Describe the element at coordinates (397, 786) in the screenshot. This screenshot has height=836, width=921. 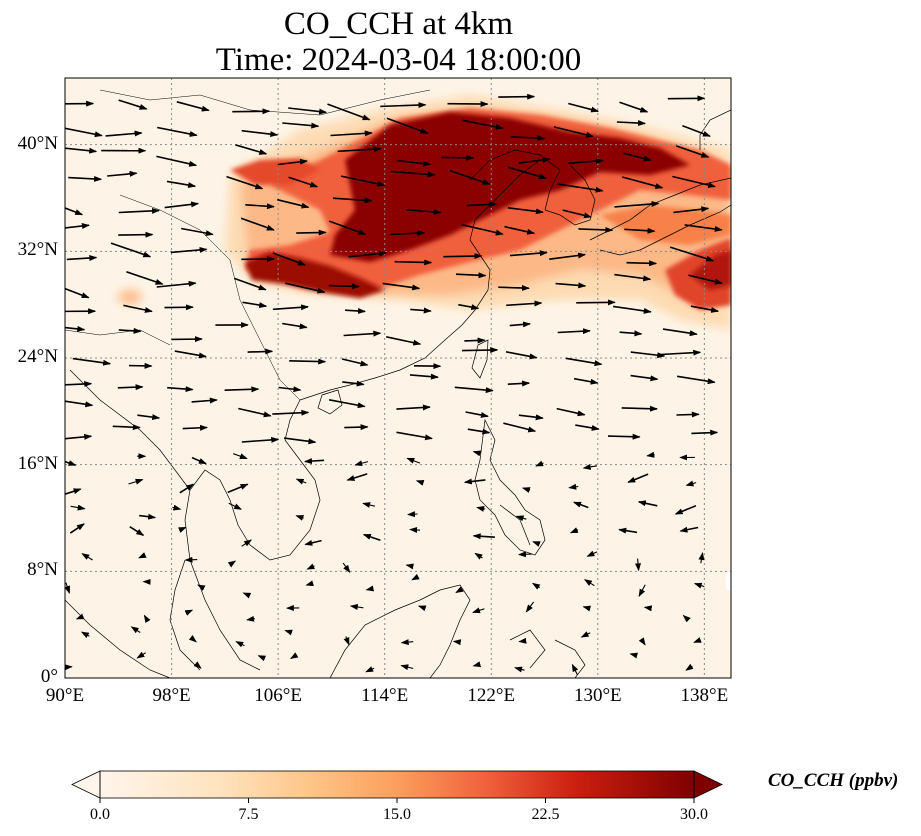
I see `colorbar` at that location.